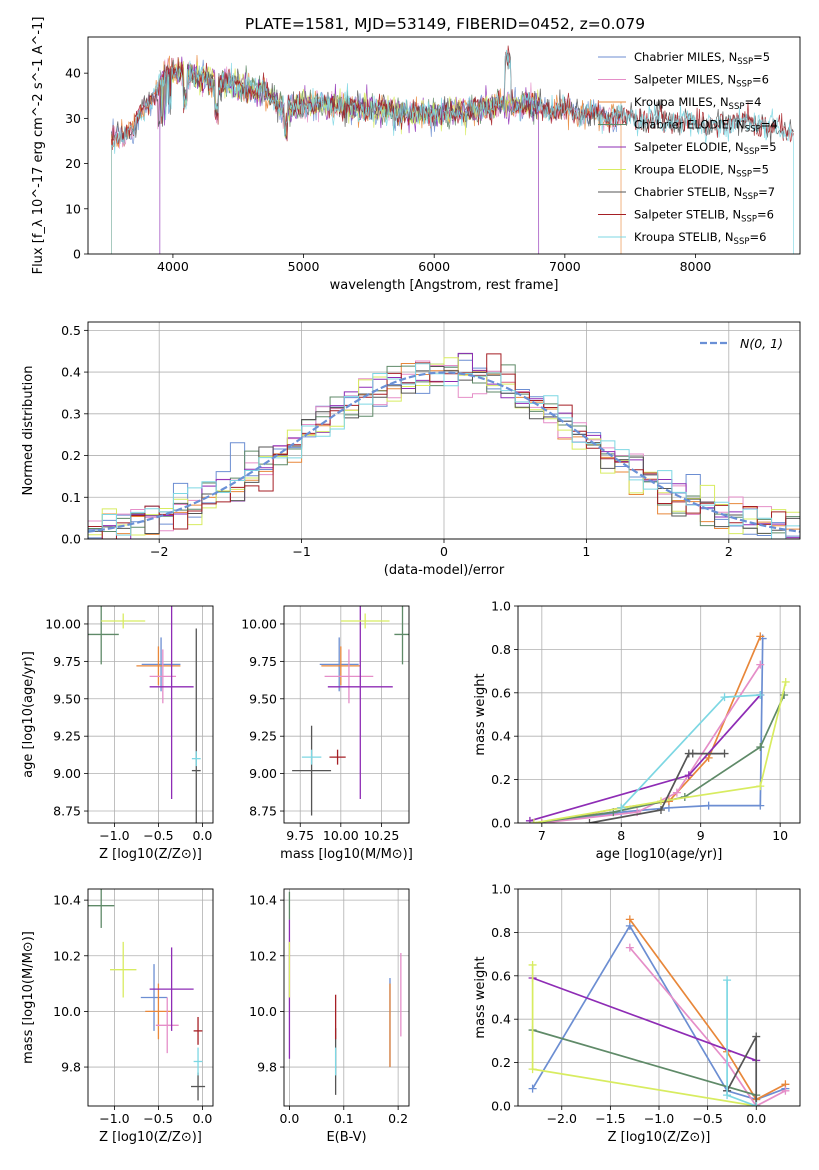  What do you see at coordinates (700, 238) in the screenshot?
I see `legend-entry: Kroupa STELIB, NSSP=6` at bounding box center [700, 238].